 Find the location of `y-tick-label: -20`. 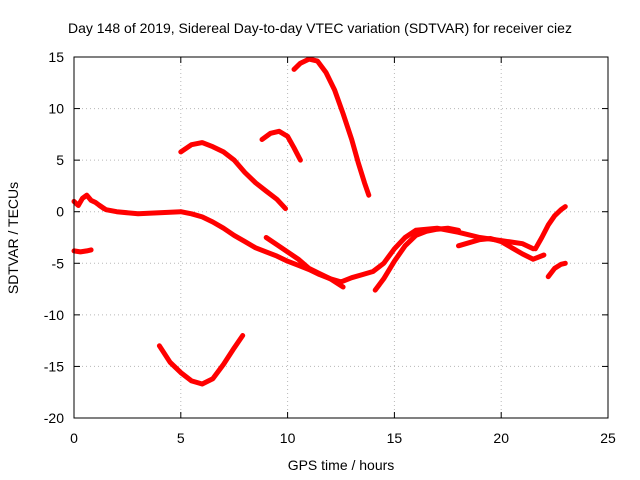

y-tick-label: -20 is located at coordinates (54, 418).